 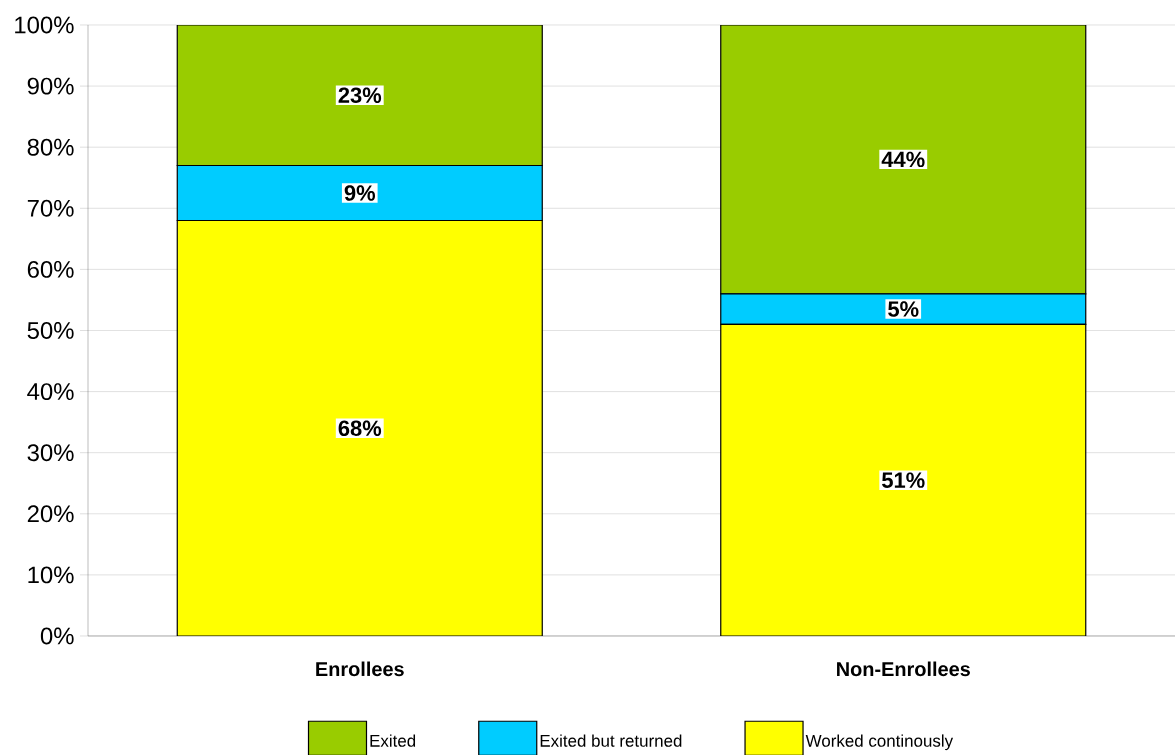 I want to click on y-tick-label: 50%, so click(x=50, y=330).